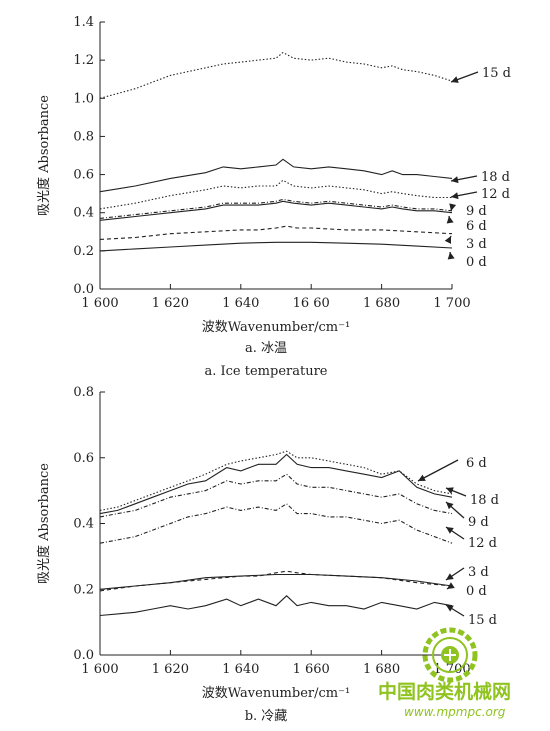 Image resolution: width=550 pixels, height=731 pixels. I want to click on x-tick-label: 1 660, so click(311, 669).